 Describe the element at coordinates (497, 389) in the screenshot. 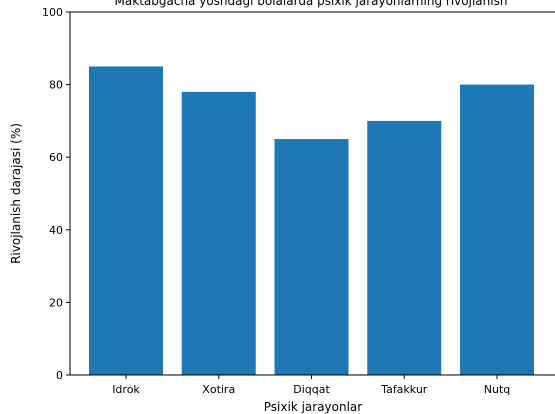

I see `x-tick-label: Nutq` at that location.